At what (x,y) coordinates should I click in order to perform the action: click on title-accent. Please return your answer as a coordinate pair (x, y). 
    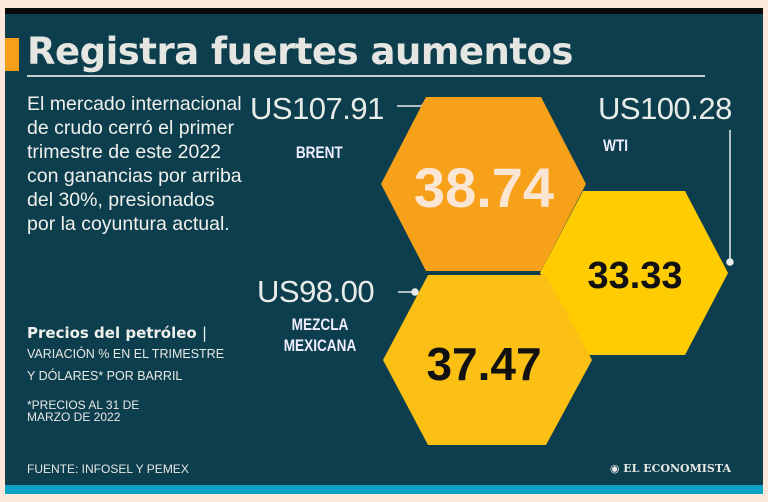
    Looking at the image, I should click on (12, 54).